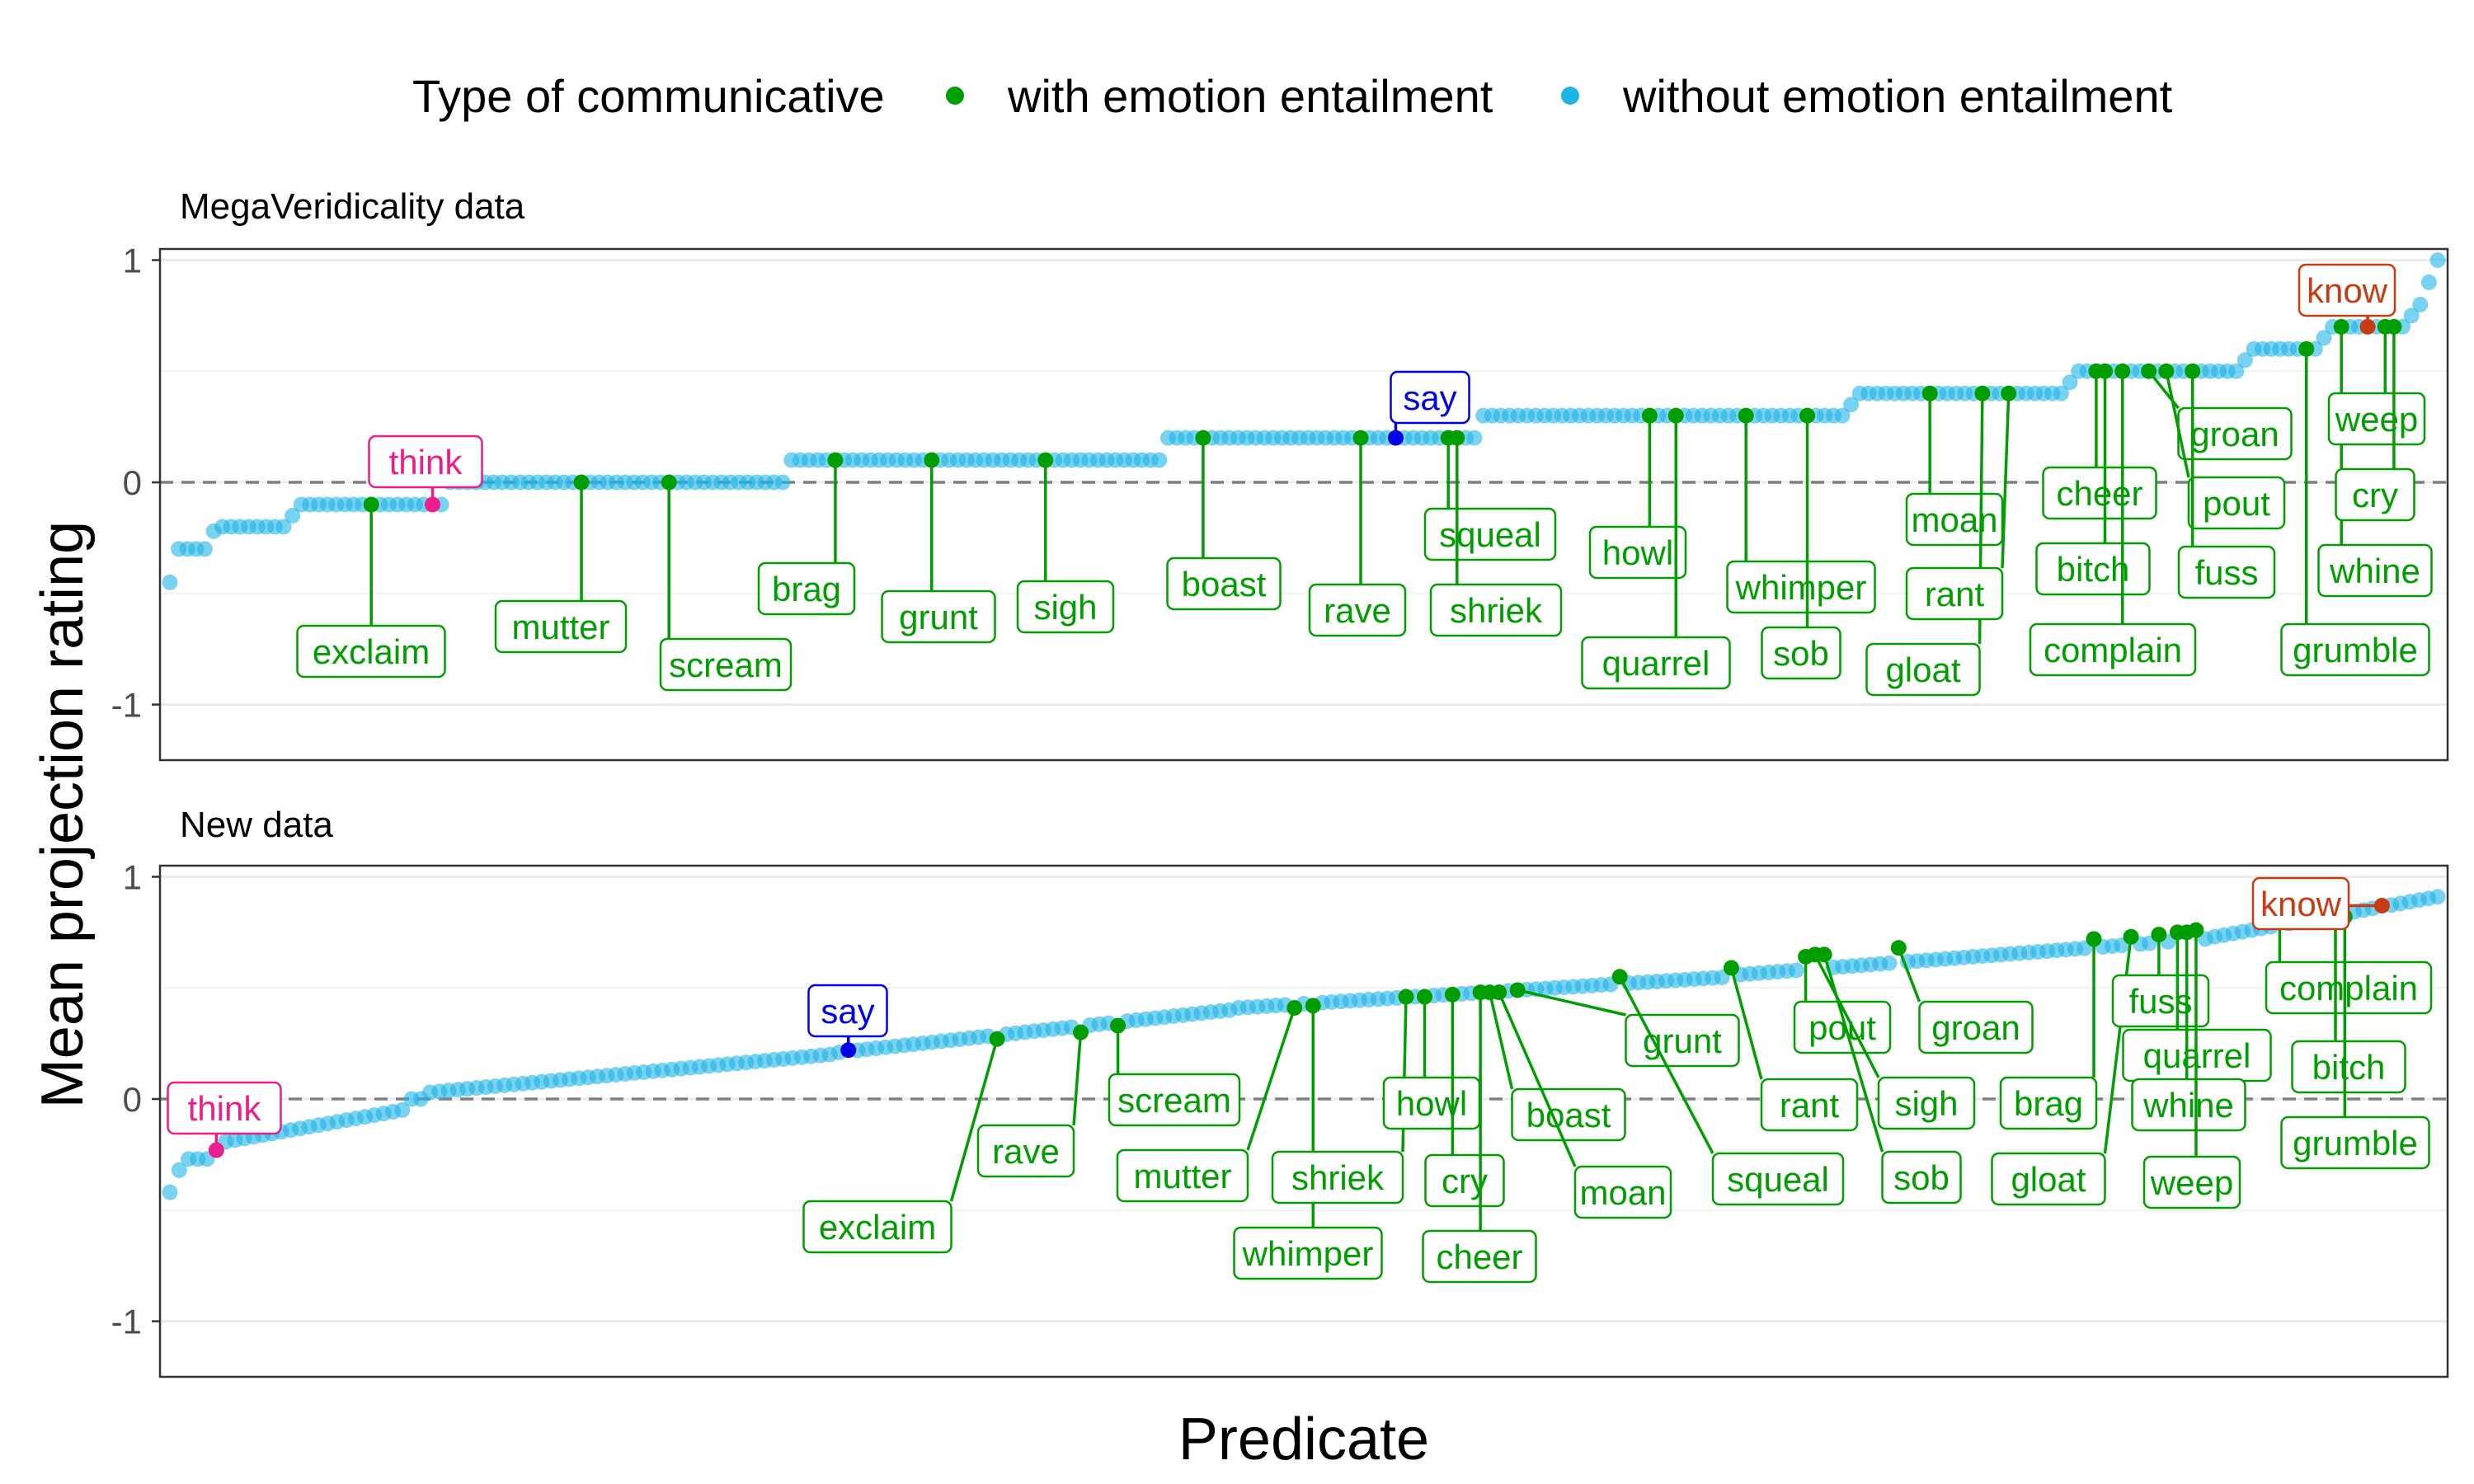  I want to click on label-box-whine, so click(2188, 1105).